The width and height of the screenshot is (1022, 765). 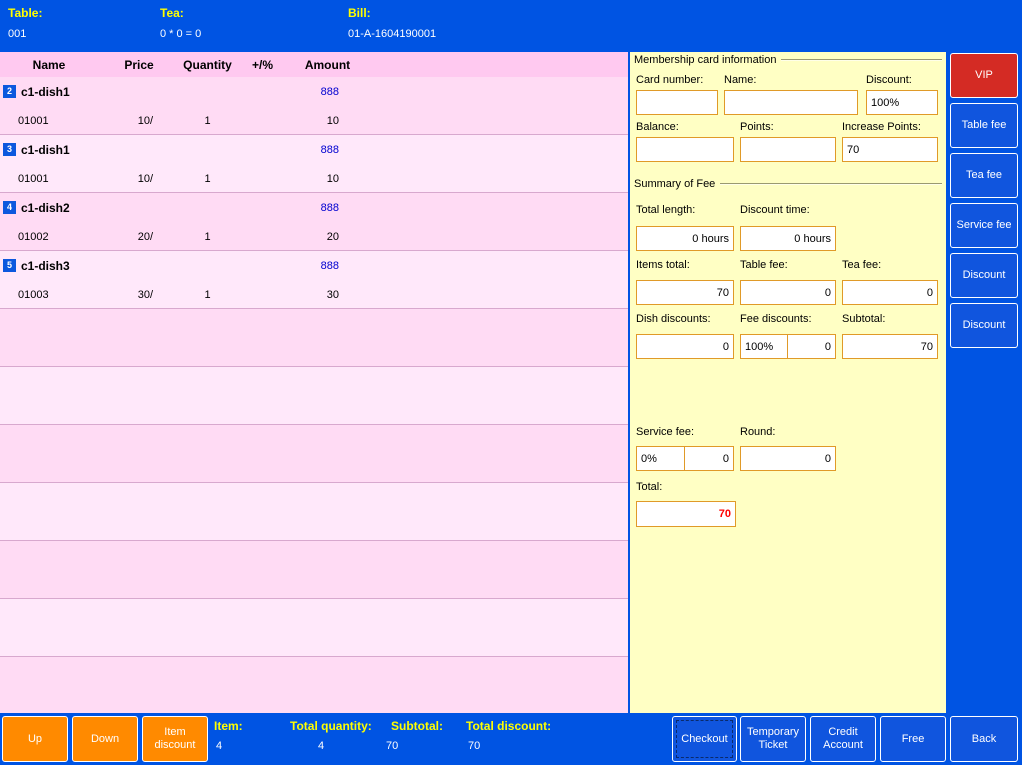 I want to click on temporary-ticket-button: Temporary Ticket, so click(x=773, y=739).